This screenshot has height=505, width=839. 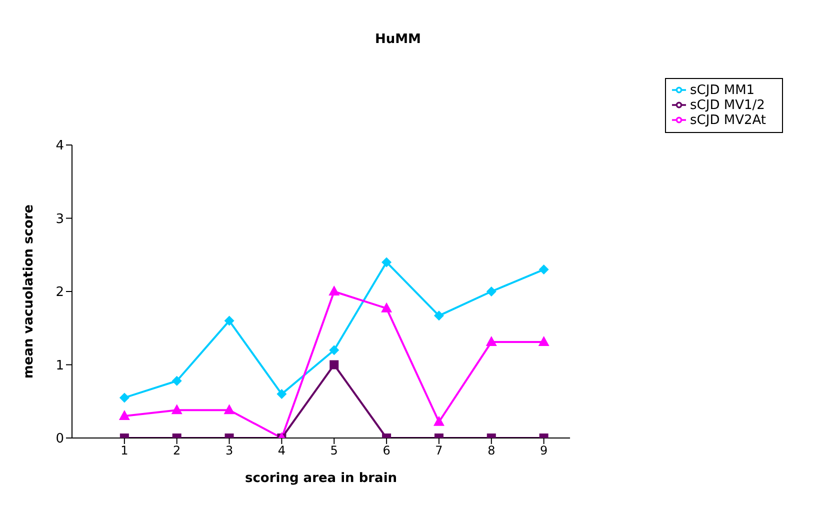 What do you see at coordinates (544, 451) in the screenshot?
I see `x-tick-label: 9` at bounding box center [544, 451].